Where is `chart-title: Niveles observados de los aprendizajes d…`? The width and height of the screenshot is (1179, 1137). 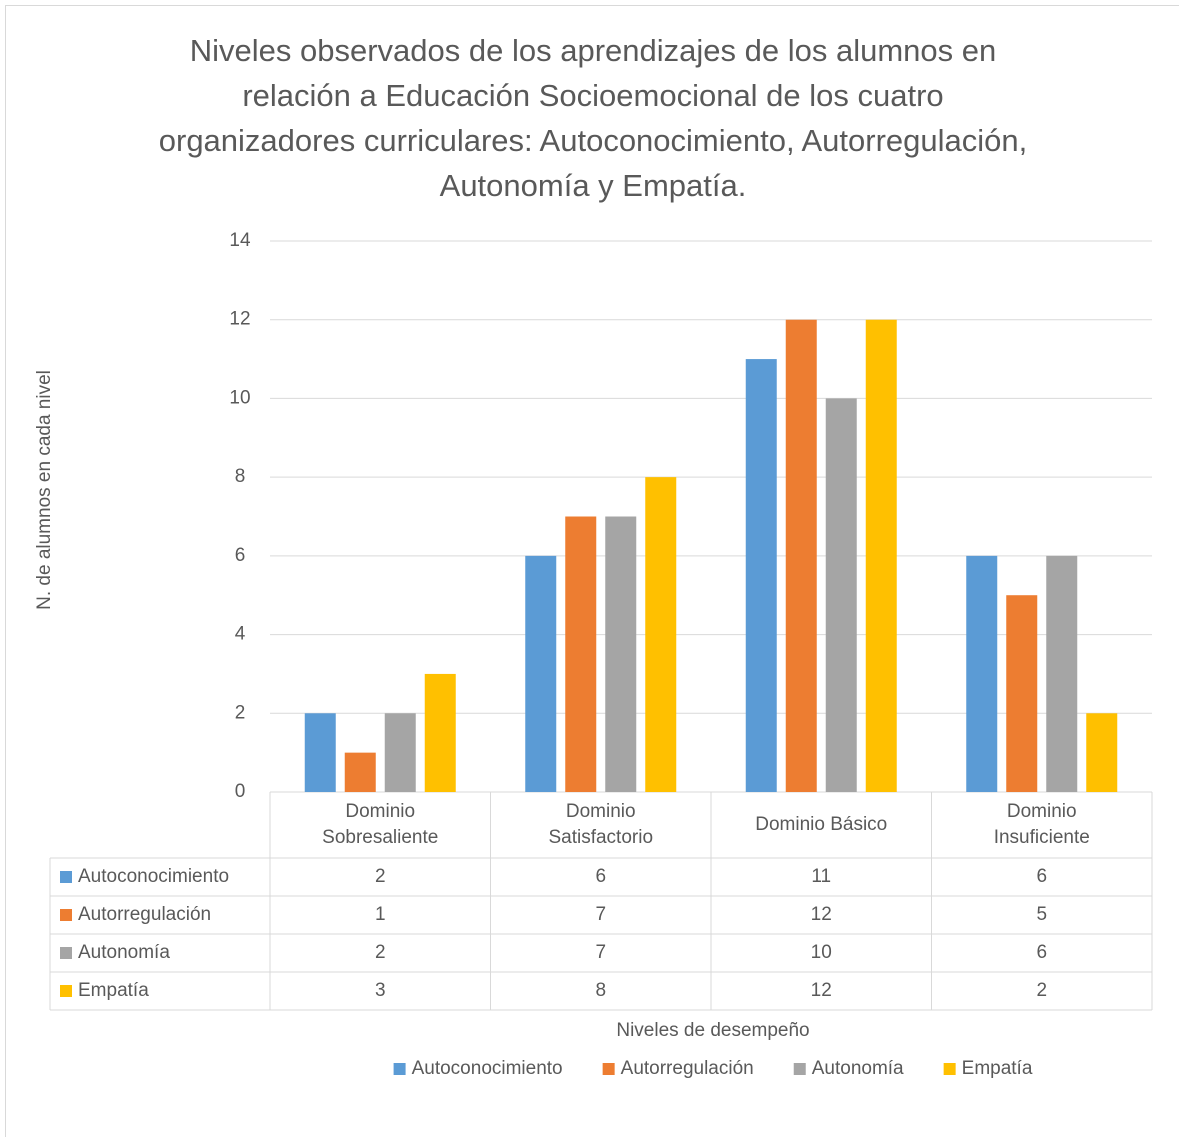
chart-title: Niveles observados de los aprendizajes d… is located at coordinates (593, 118).